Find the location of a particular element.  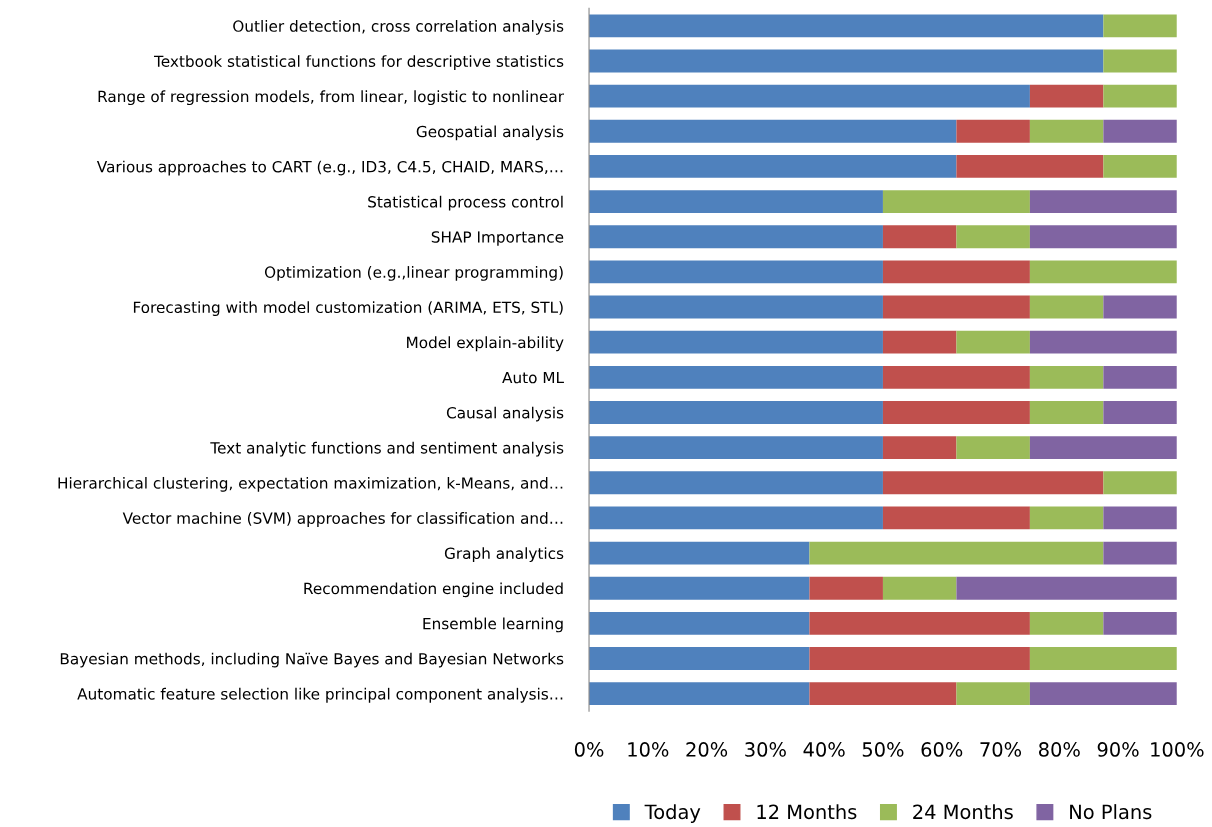

legend-label: 24 Months is located at coordinates (963, 812).